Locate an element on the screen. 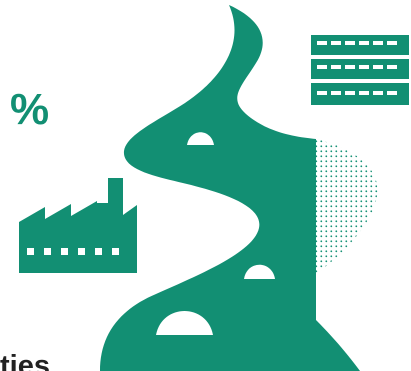  factory-icon is located at coordinates (78, 225).